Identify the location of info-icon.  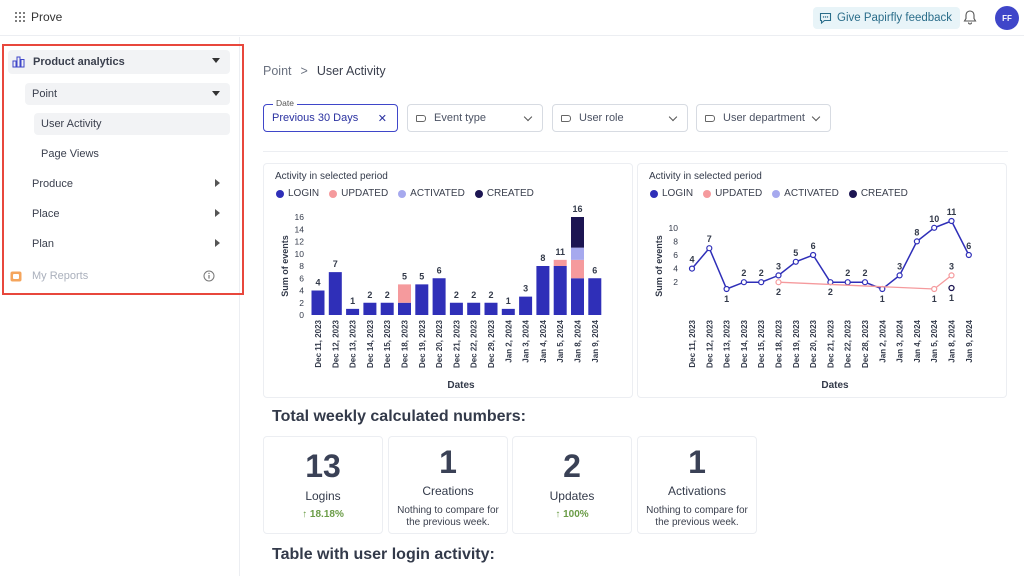
(209, 276).